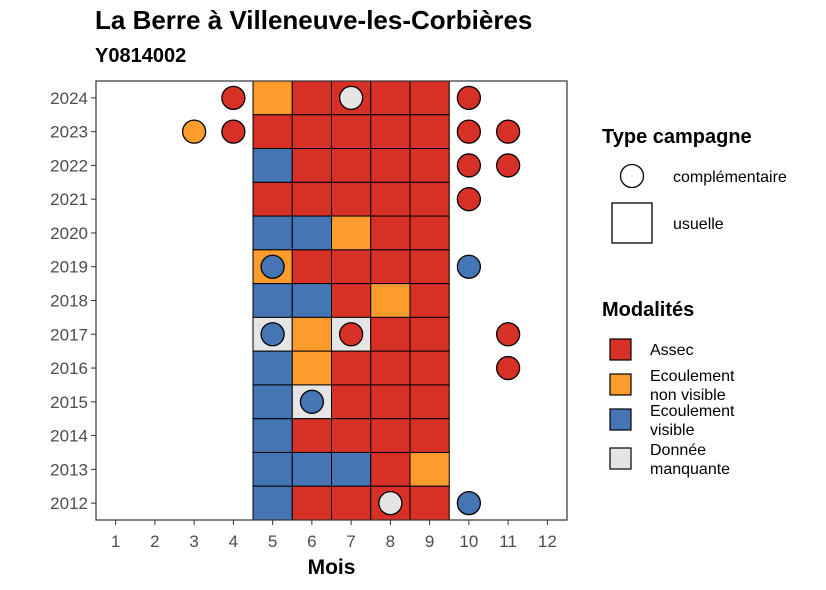  Describe the element at coordinates (620, 349) in the screenshot. I see `legend-key-assec` at that location.